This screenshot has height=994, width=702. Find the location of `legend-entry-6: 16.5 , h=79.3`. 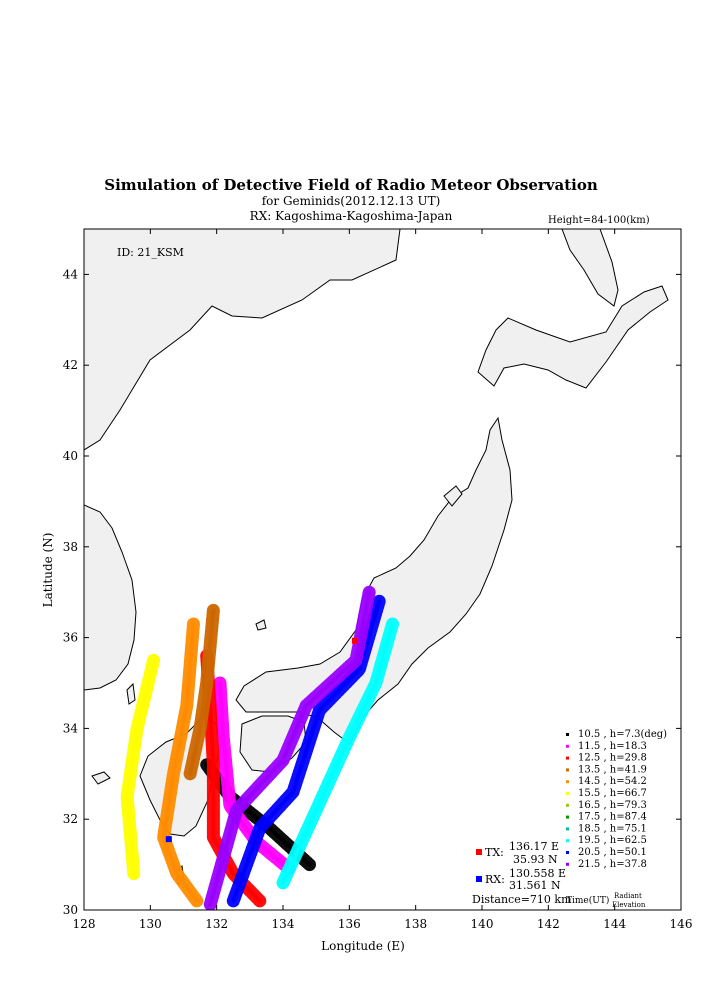

legend-entry-6: 16.5 , h=79.3 is located at coordinates (612, 805).